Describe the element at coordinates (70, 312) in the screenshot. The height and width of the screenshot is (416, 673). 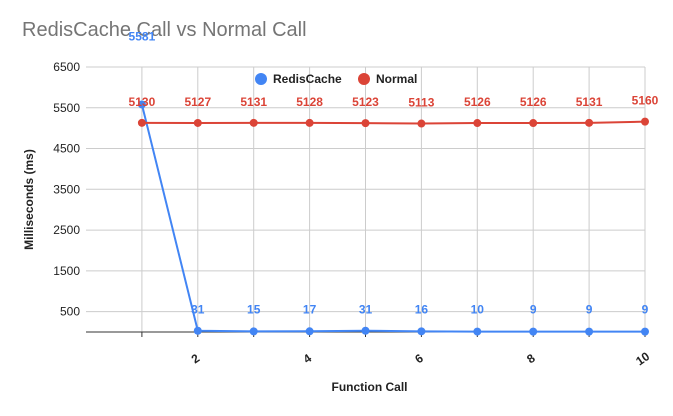
I see `y-tick-label: 500` at that location.